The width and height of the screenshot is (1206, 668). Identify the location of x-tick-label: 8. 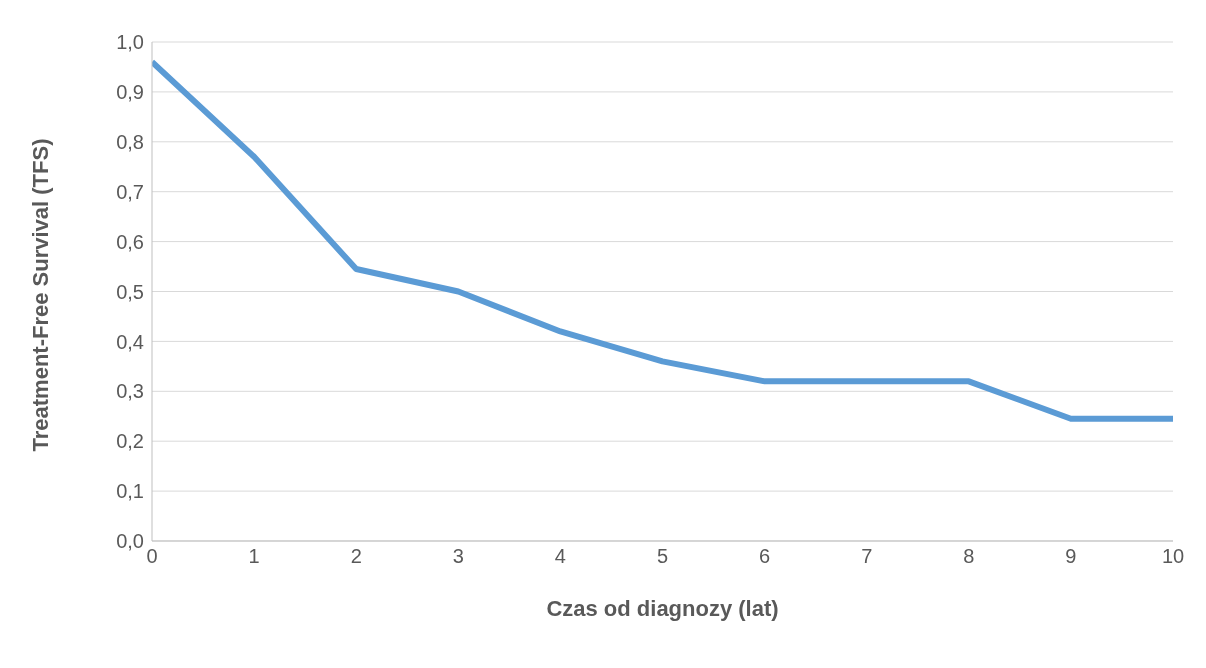
(969, 556).